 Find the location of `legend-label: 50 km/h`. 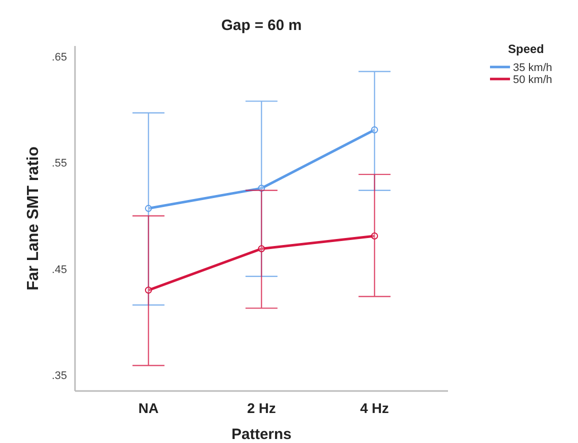

legend-label: 50 km/h is located at coordinates (532, 80).